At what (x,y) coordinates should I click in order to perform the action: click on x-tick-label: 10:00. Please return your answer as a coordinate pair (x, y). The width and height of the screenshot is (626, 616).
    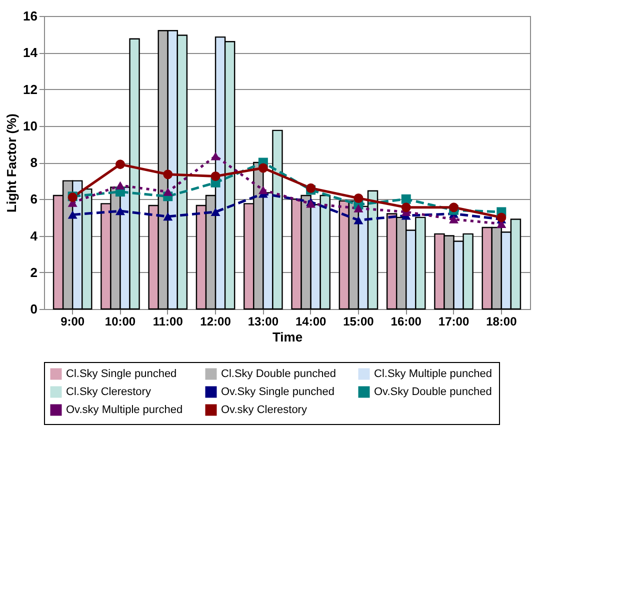
    Looking at the image, I should click on (120, 321).